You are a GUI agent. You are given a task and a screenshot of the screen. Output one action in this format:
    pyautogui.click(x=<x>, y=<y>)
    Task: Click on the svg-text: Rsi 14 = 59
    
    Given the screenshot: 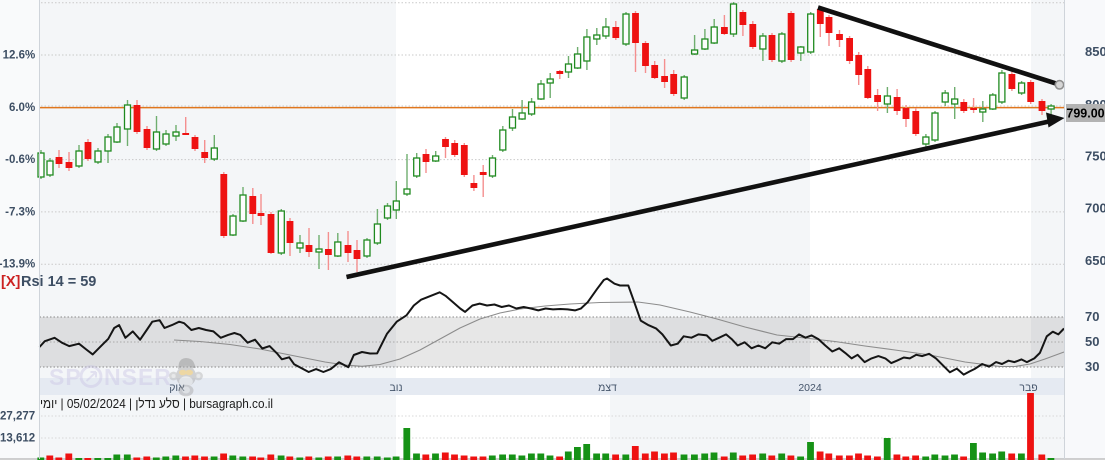 What is the action you would take?
    pyautogui.click(x=58, y=282)
    